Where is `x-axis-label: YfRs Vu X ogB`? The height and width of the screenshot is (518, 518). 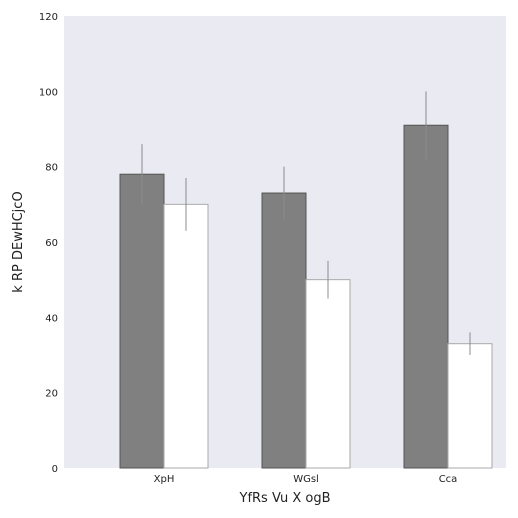
x-axis-label: YfRs Vu X ogB is located at coordinates (285, 498).